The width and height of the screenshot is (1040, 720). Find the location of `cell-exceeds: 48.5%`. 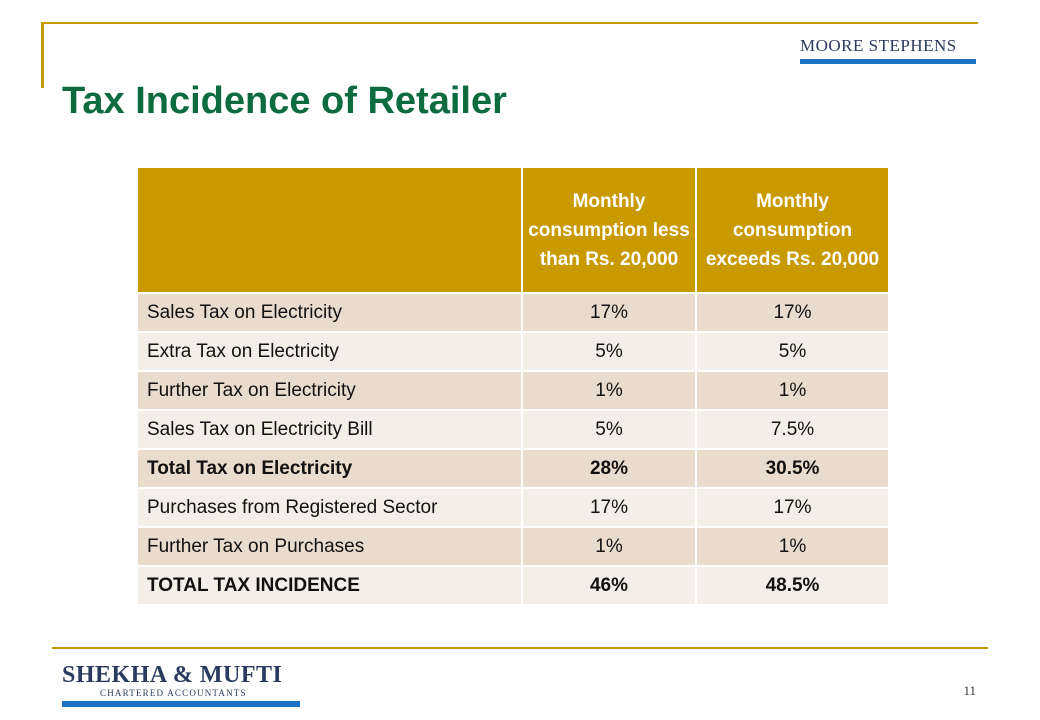

cell-exceeds: 48.5% is located at coordinates (791, 584).